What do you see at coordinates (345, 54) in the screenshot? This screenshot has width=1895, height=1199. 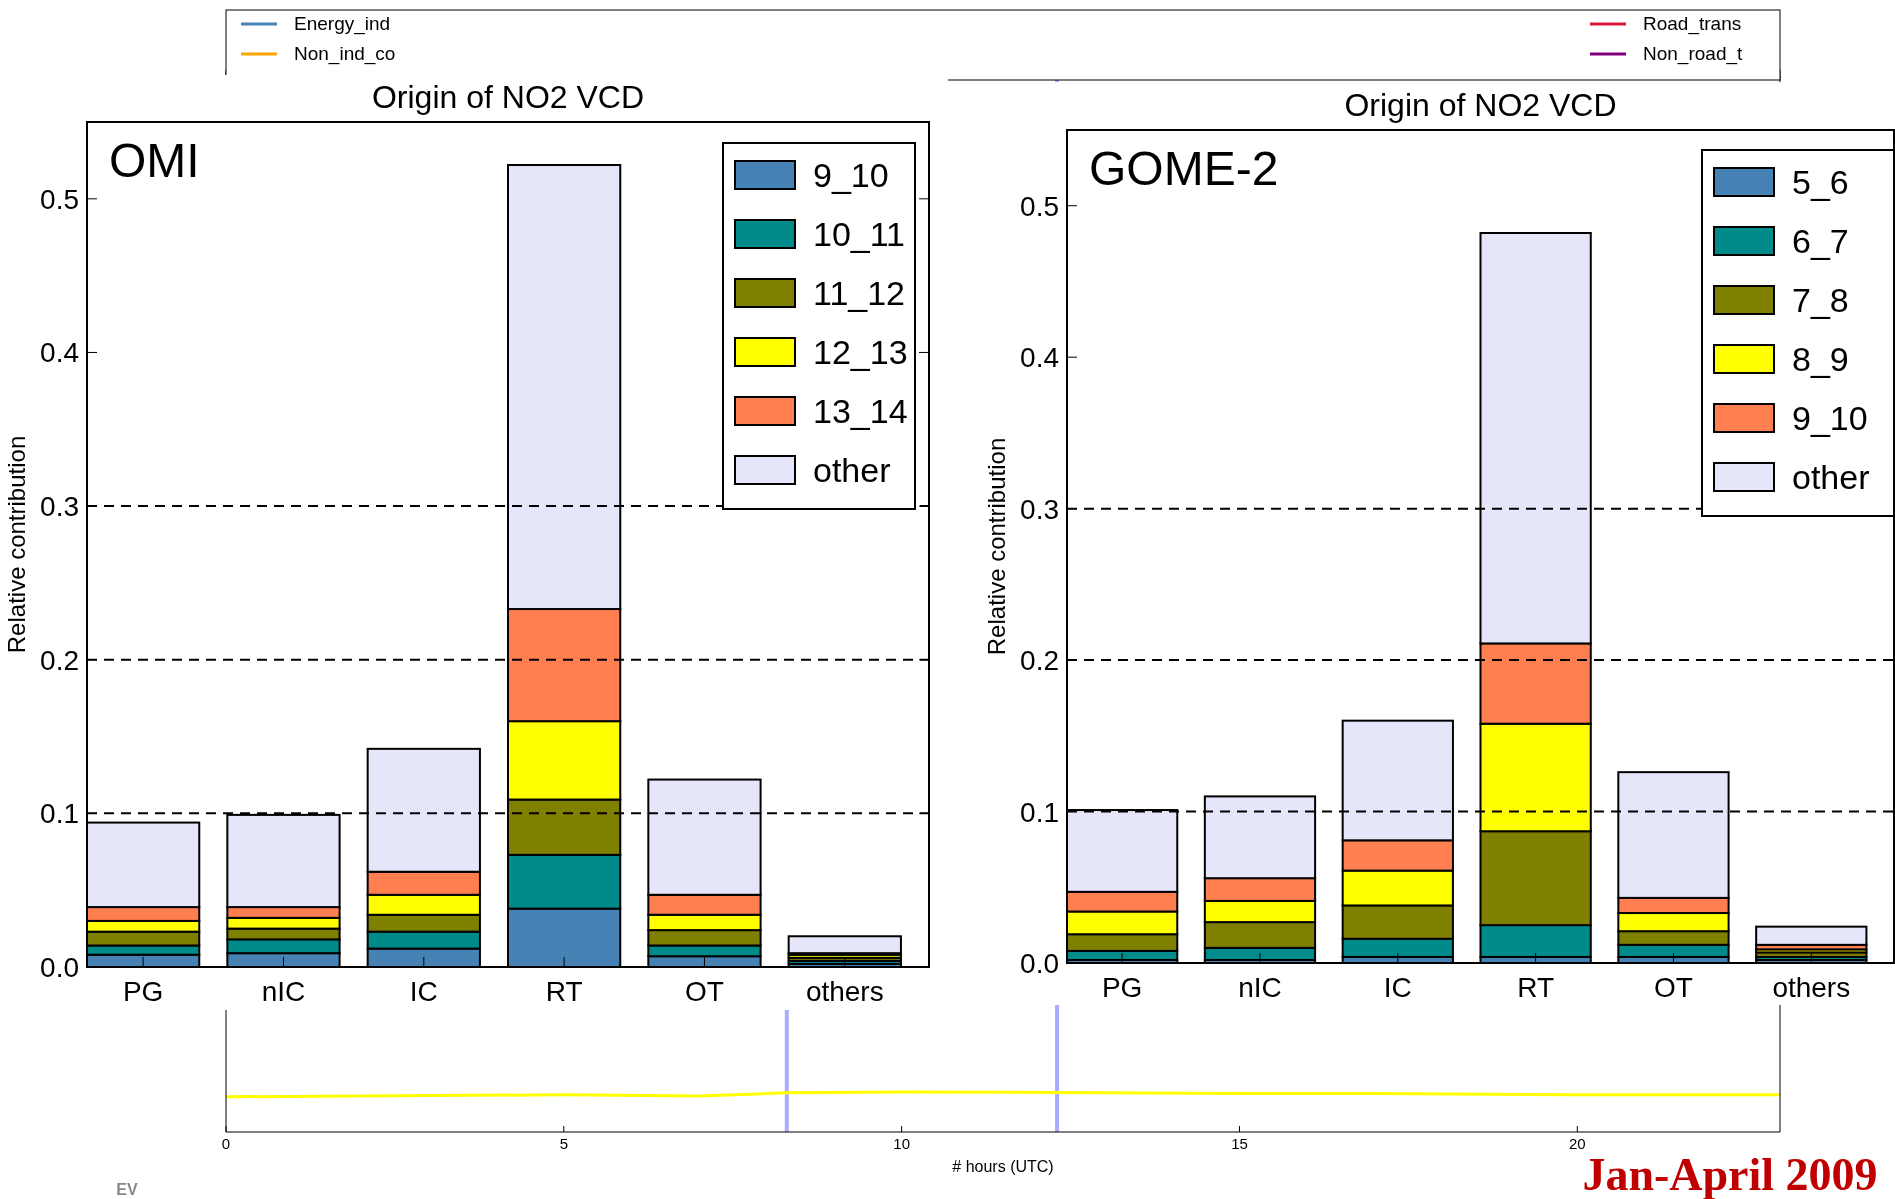 I see `legend-label: Non_ind_co` at bounding box center [345, 54].